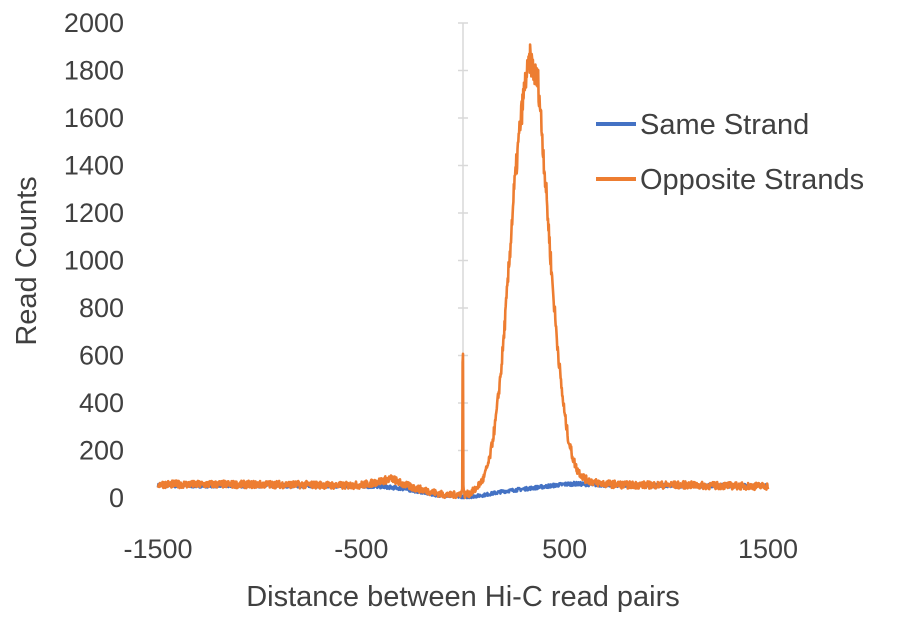  What do you see at coordinates (157, 549) in the screenshot?
I see `x-tick-label: -1500` at bounding box center [157, 549].